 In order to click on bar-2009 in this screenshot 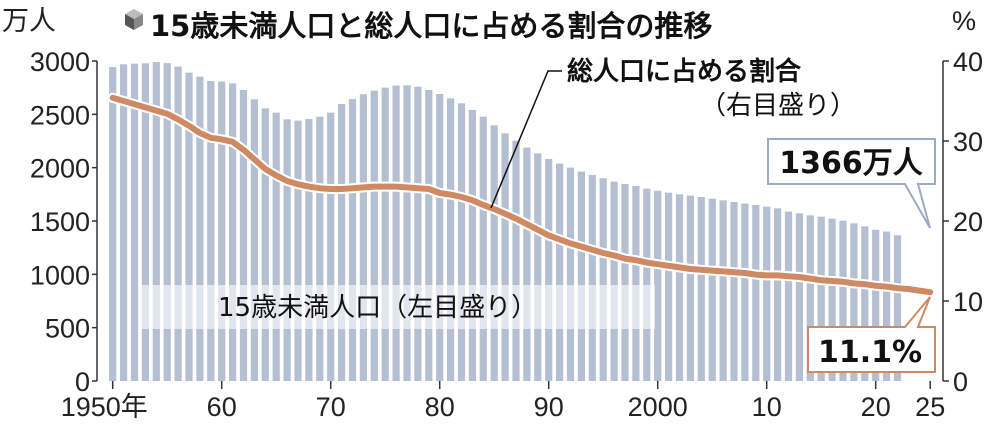, I will do `click(756, 293)`.